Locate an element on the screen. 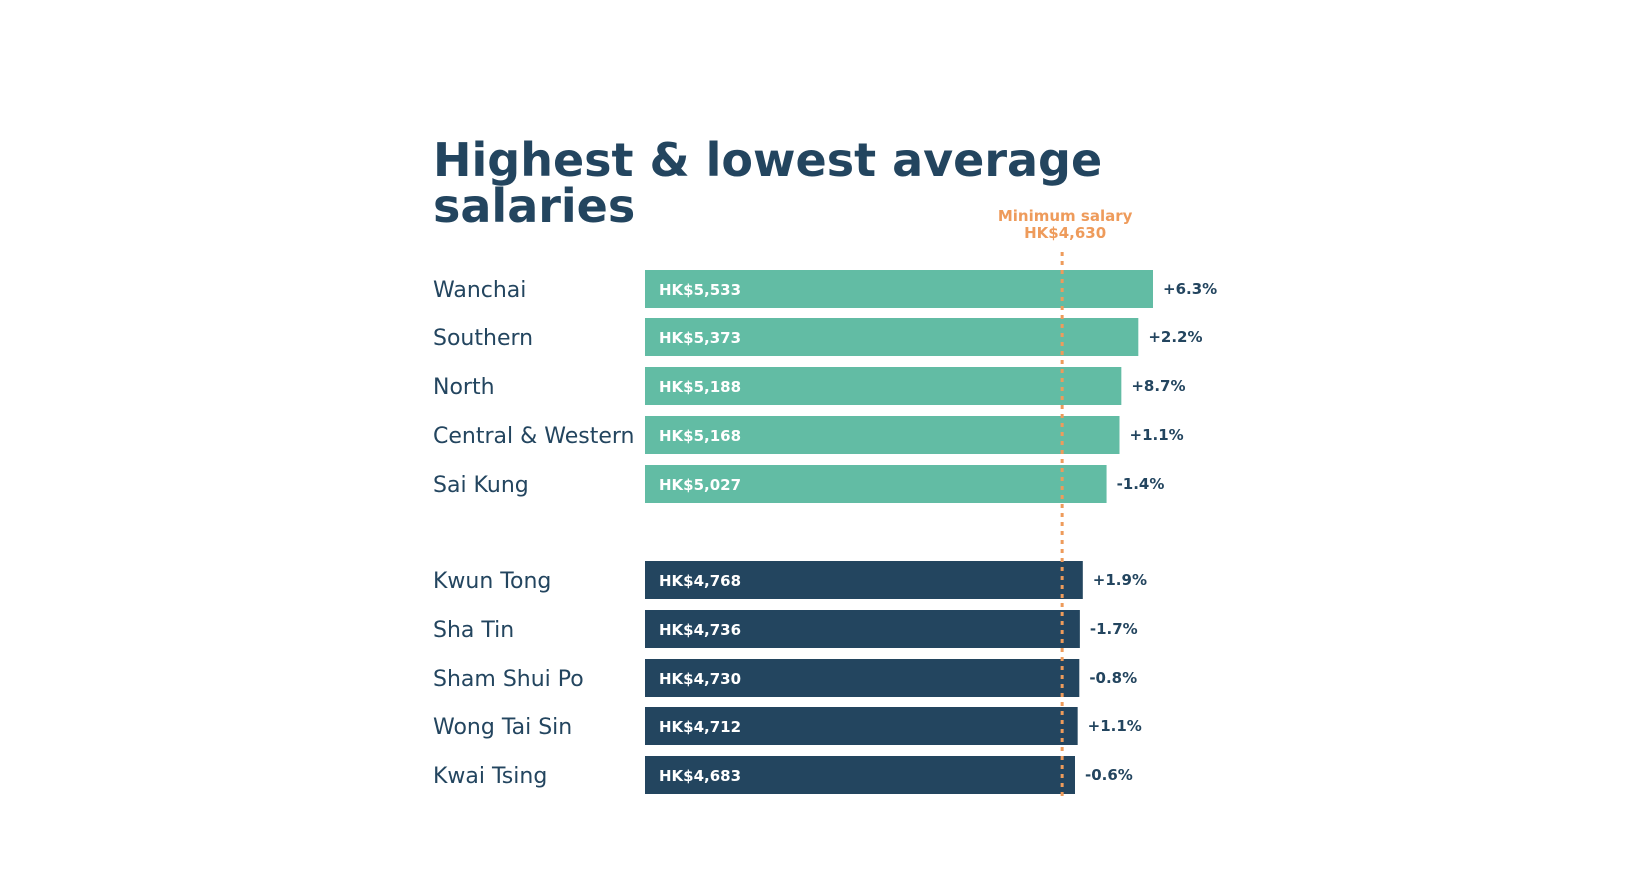 Image resolution: width=1630 pixels, height=892 pixels. minimum-salary-value: HK$4,630 is located at coordinates (1065, 233).